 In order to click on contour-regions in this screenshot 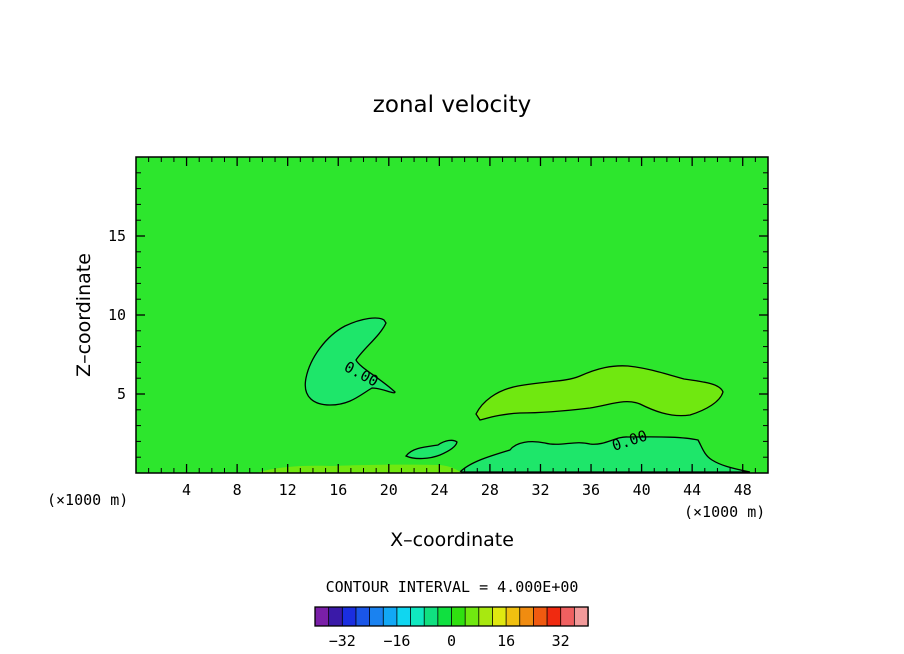, I will do `click(503, 395)`.